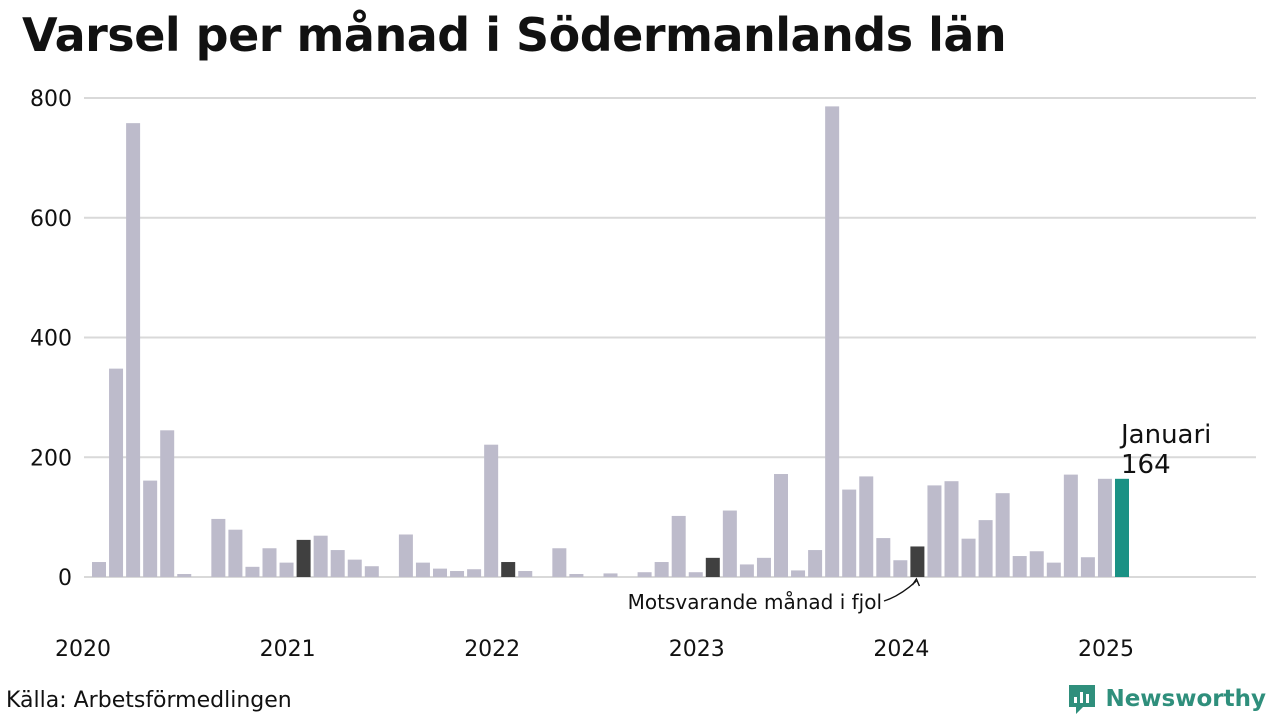 The width and height of the screenshot is (1280, 720). I want to click on x-tick-label: 2020, so click(83, 649).